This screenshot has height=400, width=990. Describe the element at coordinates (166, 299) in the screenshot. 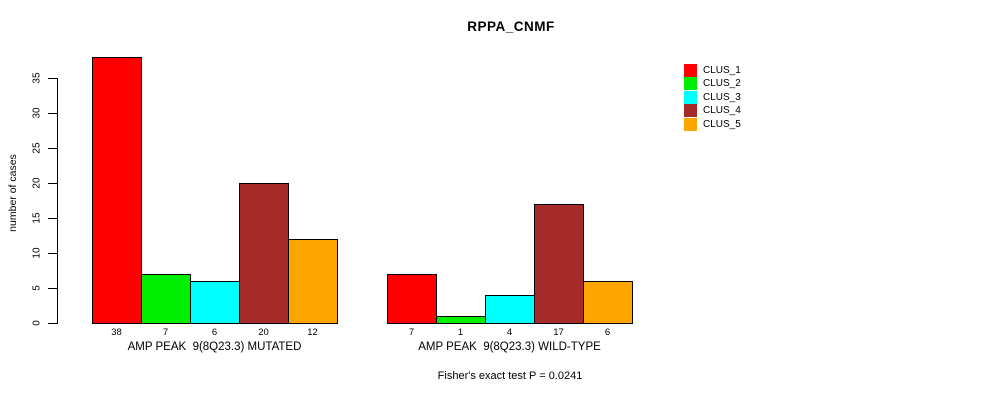

I see `bar-clus_2-group1` at that location.